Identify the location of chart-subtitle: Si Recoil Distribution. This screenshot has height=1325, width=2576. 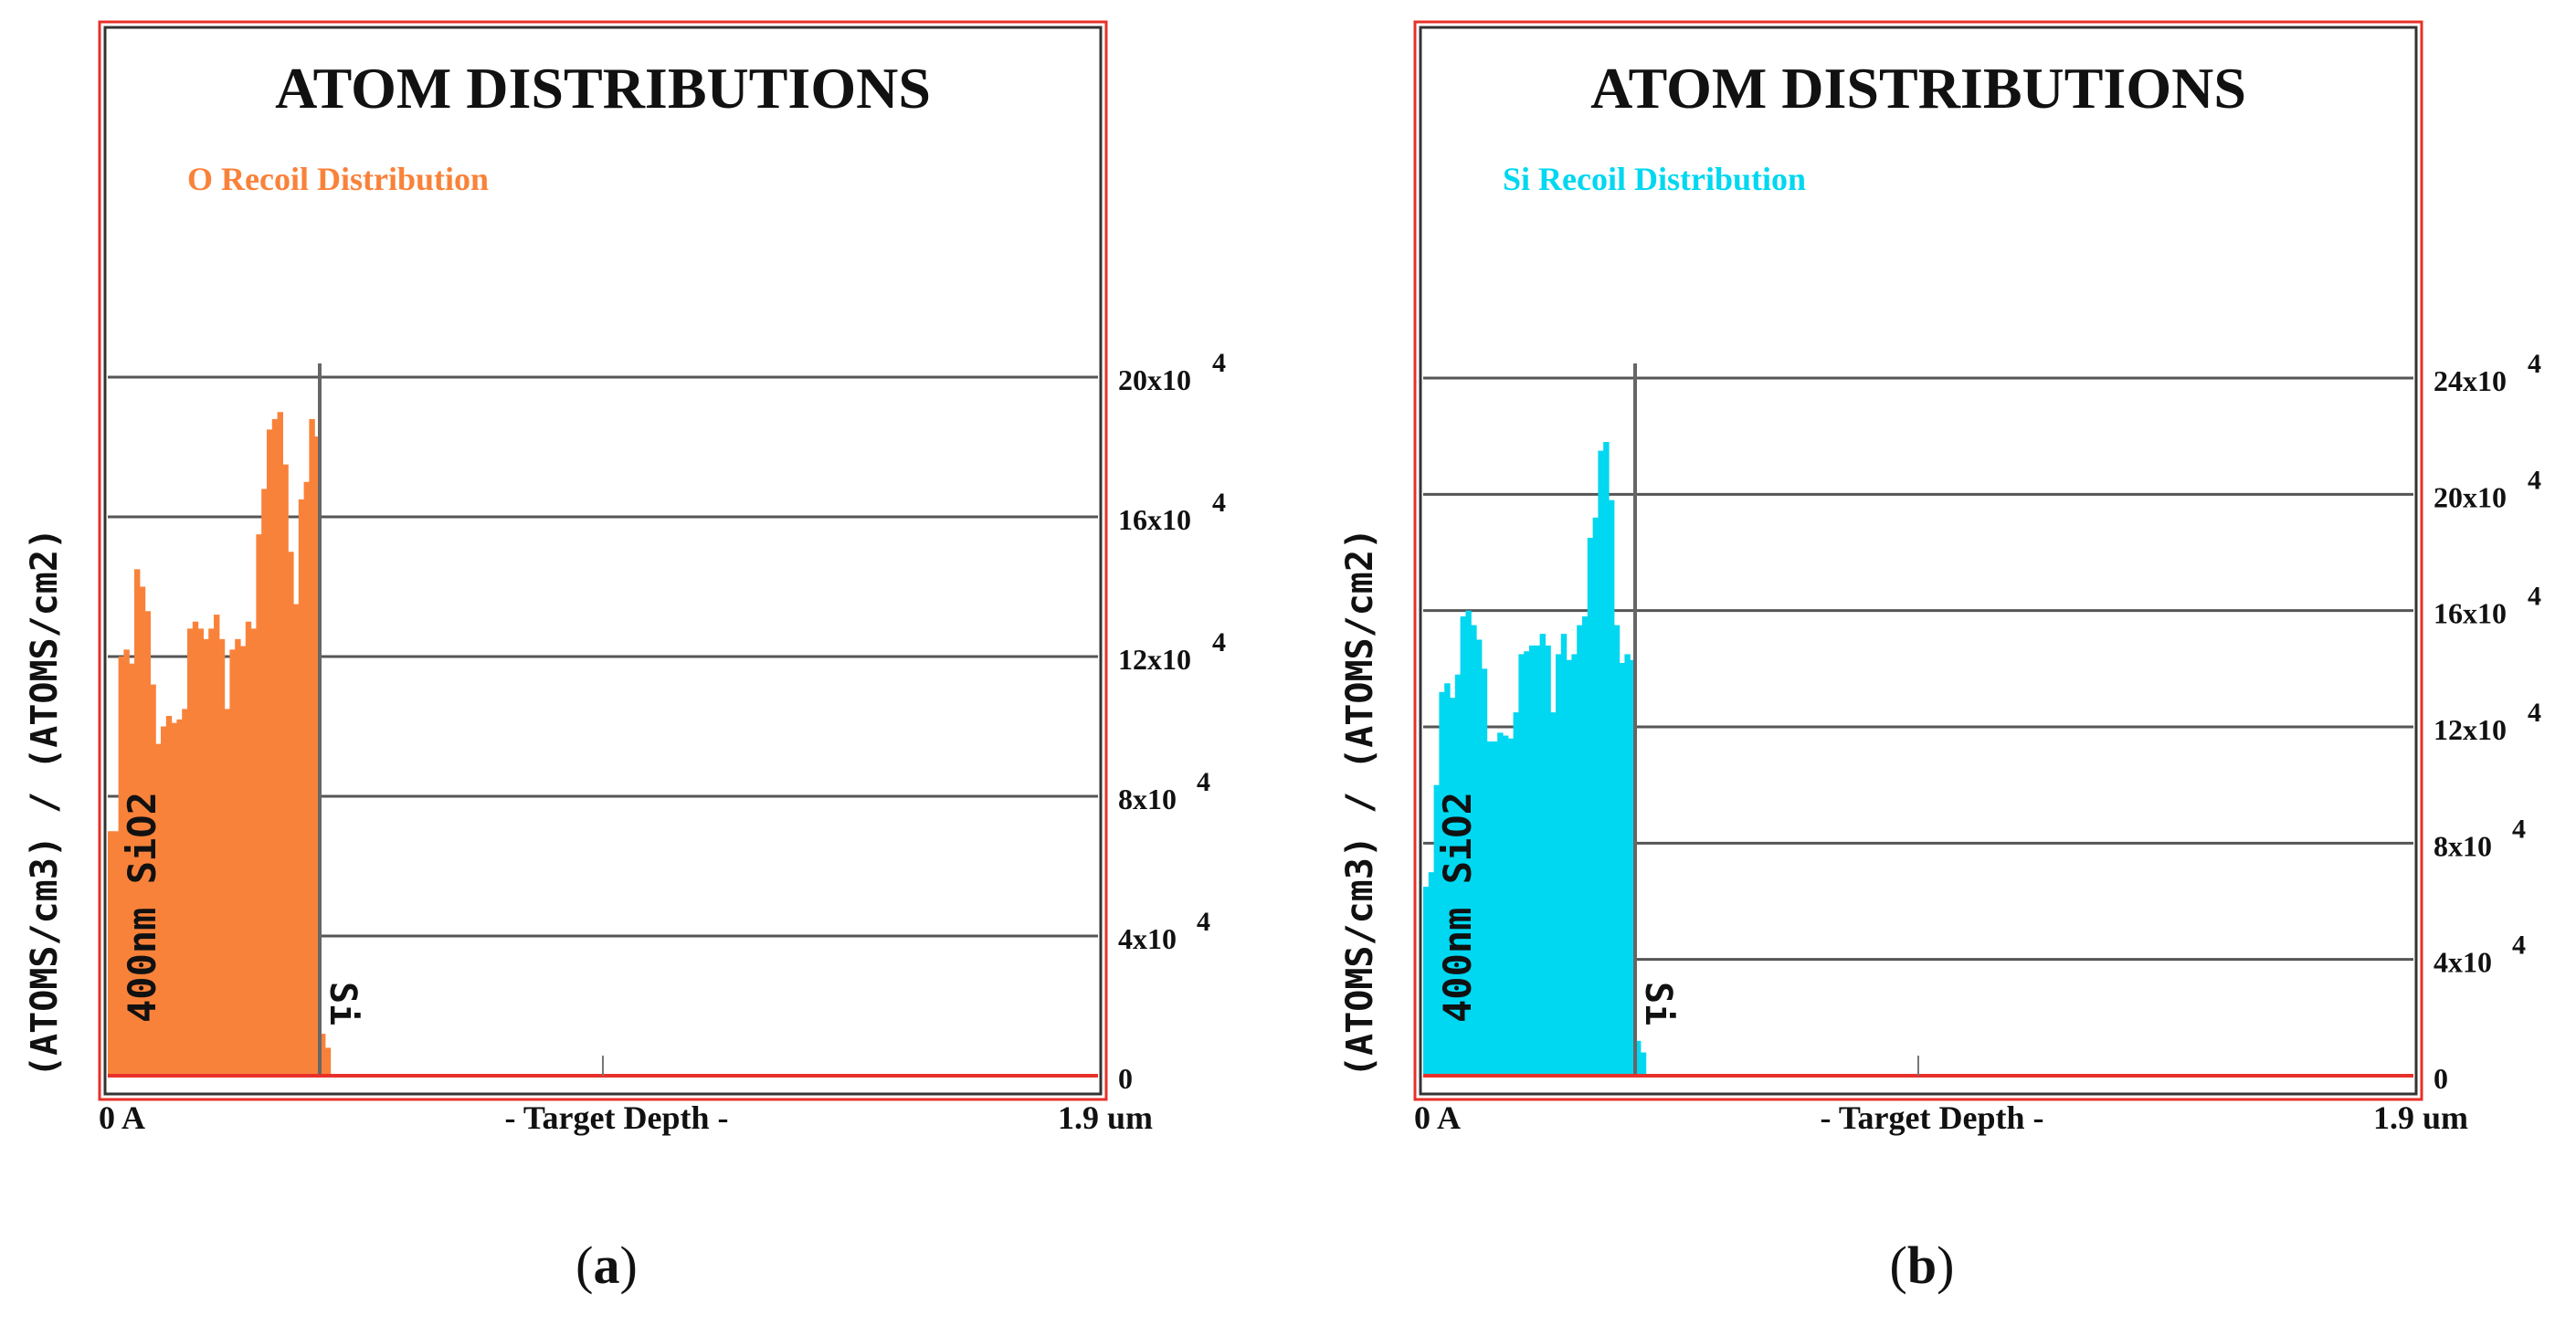
(1654, 179).